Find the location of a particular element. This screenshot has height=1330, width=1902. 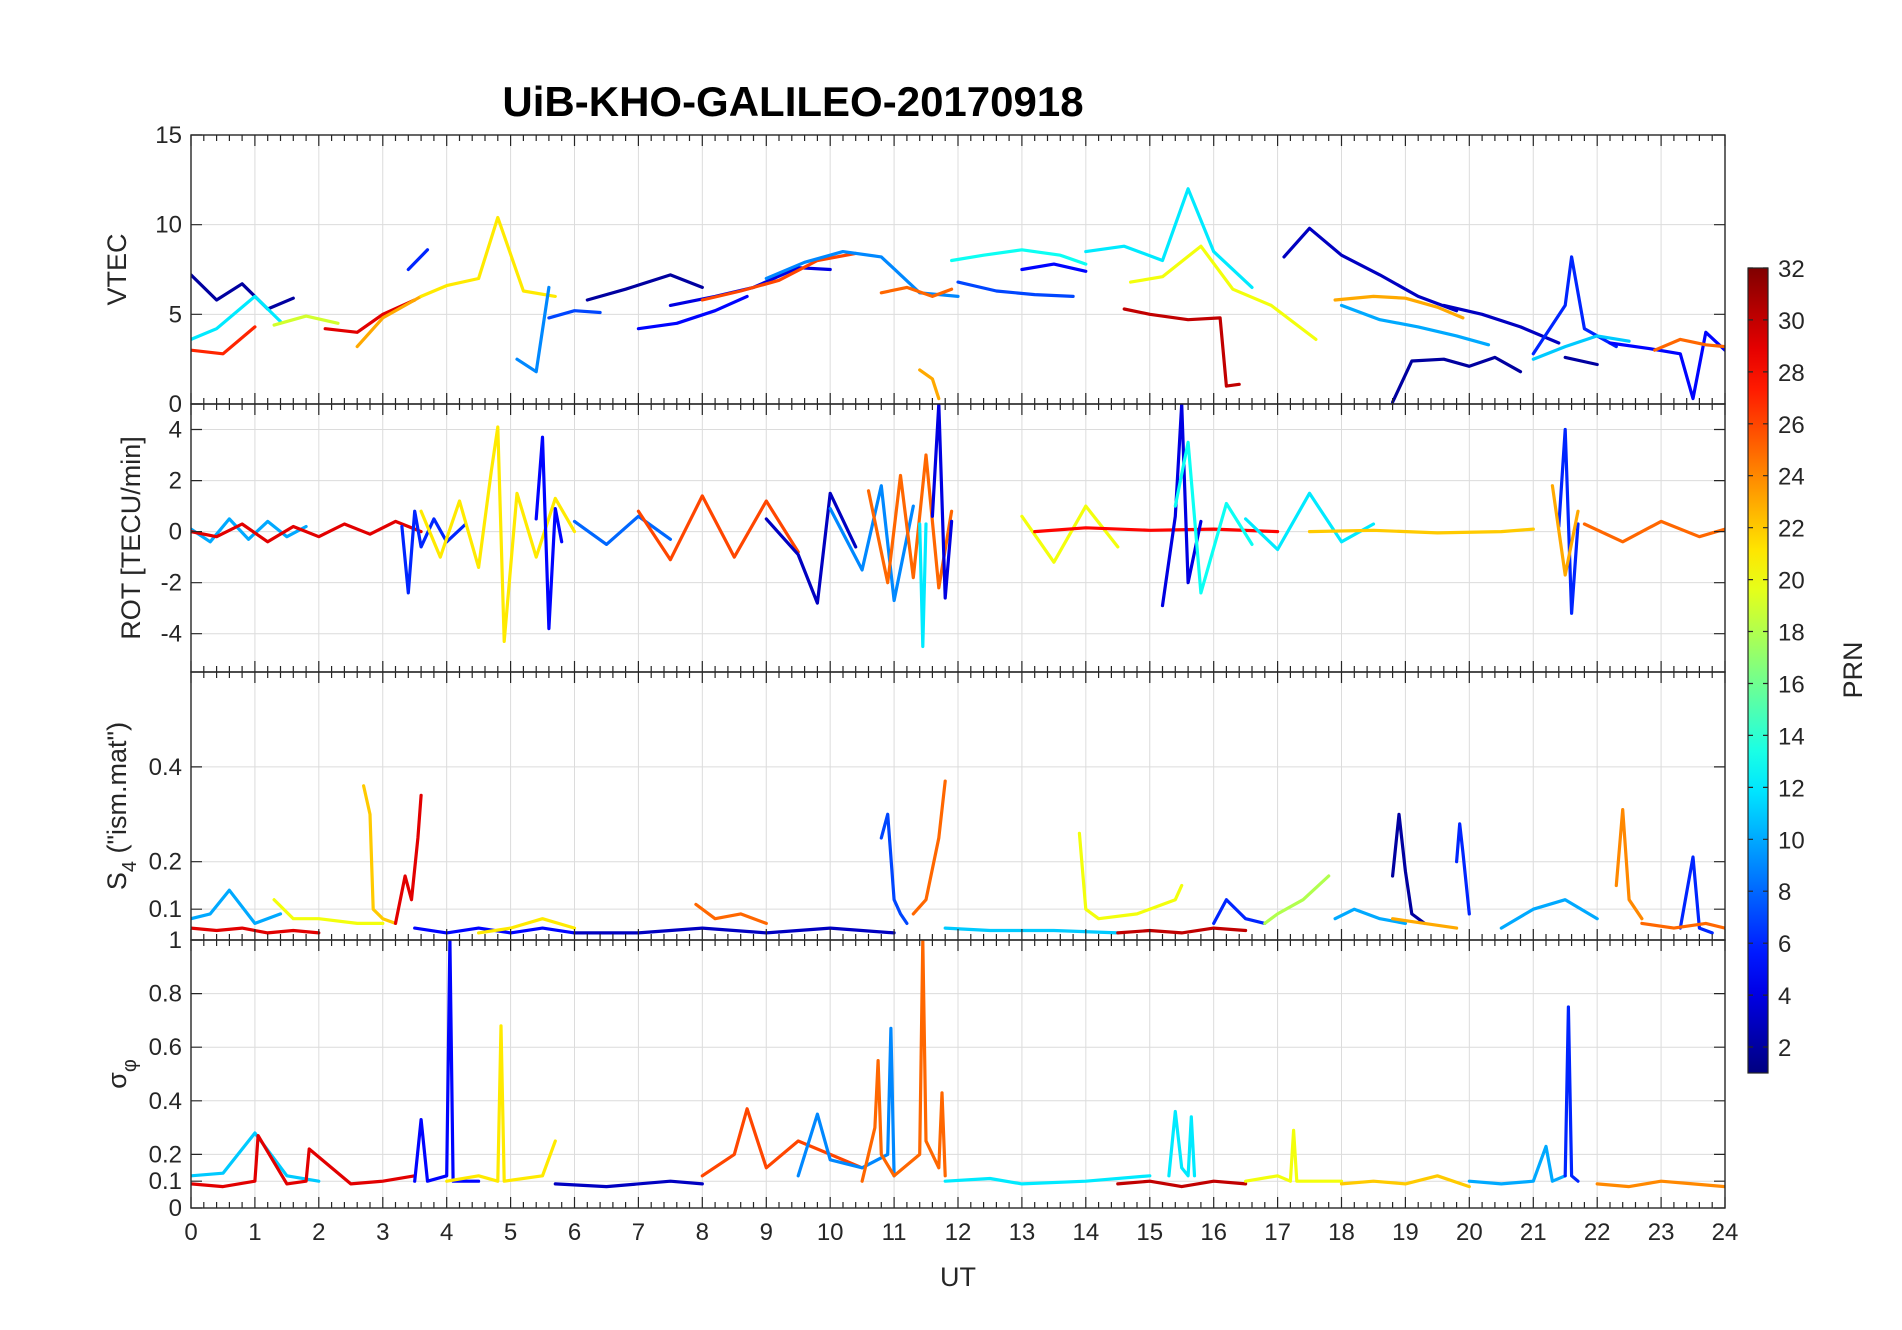

colorbar-tick-label: 18 is located at coordinates (1791, 633).